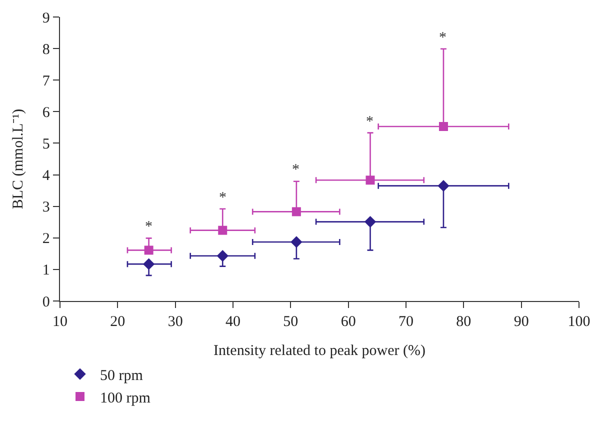 This screenshot has height=423, width=600. What do you see at coordinates (60, 322) in the screenshot?
I see `x-tick-label: 10` at bounding box center [60, 322].